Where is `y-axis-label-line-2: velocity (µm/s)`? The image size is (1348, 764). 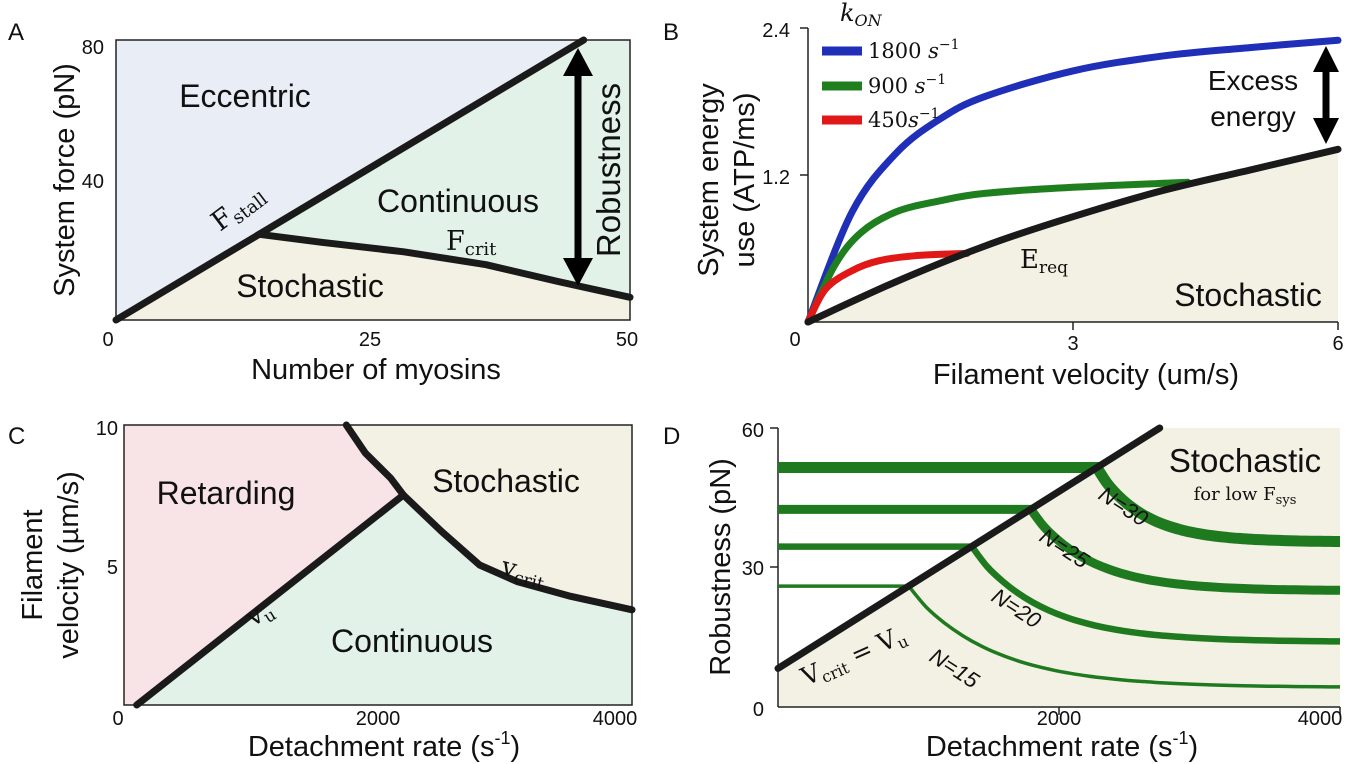 y-axis-label-line-2: velocity (µm/s) is located at coordinates (69, 565).